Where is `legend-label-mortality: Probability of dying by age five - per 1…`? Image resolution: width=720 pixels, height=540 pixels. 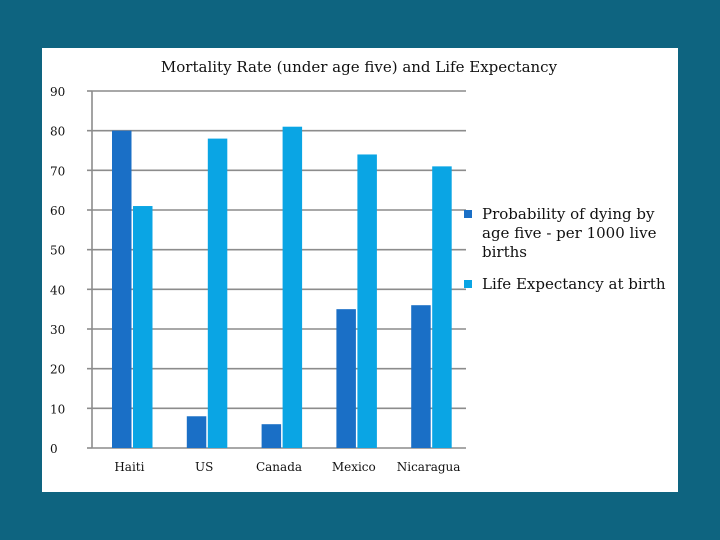
legend-label-mortality: Probability of dying by age five - per 1… is located at coordinates (569, 233).